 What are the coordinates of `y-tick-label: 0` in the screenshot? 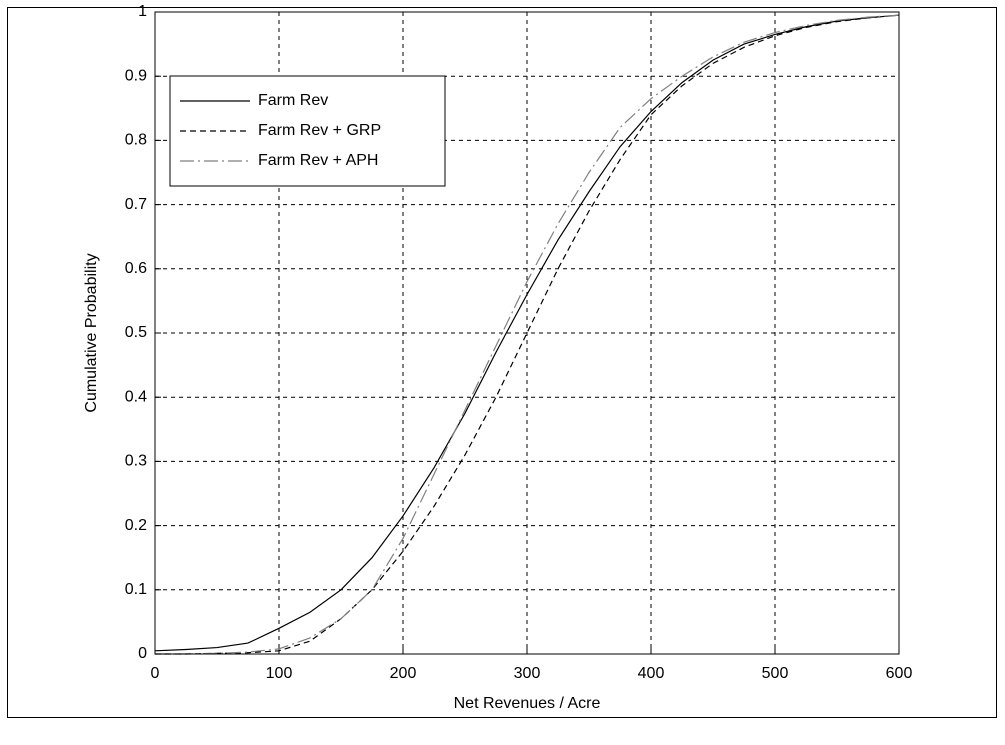 It's located at (142, 653).